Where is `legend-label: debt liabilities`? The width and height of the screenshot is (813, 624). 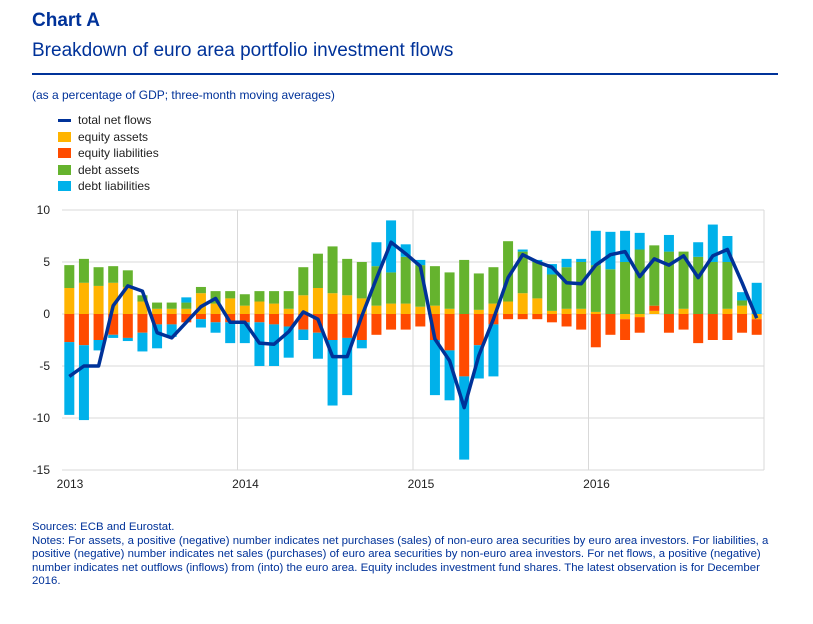
legend-label: debt liabilities is located at coordinates (114, 186).